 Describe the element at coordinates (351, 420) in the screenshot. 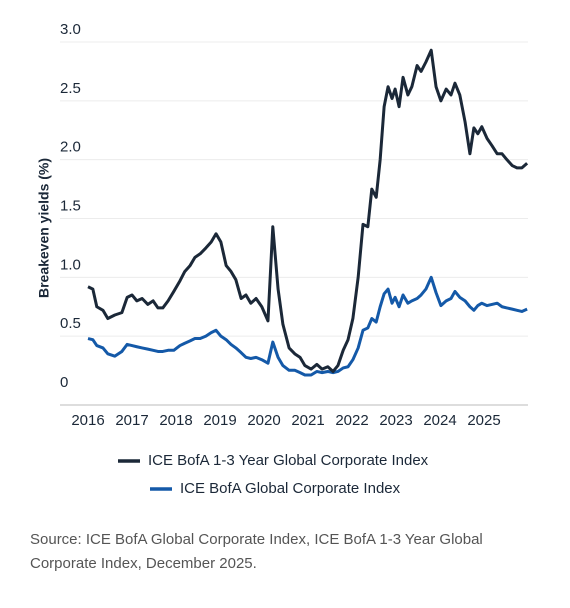

I see `x-tick-label: 2022` at that location.